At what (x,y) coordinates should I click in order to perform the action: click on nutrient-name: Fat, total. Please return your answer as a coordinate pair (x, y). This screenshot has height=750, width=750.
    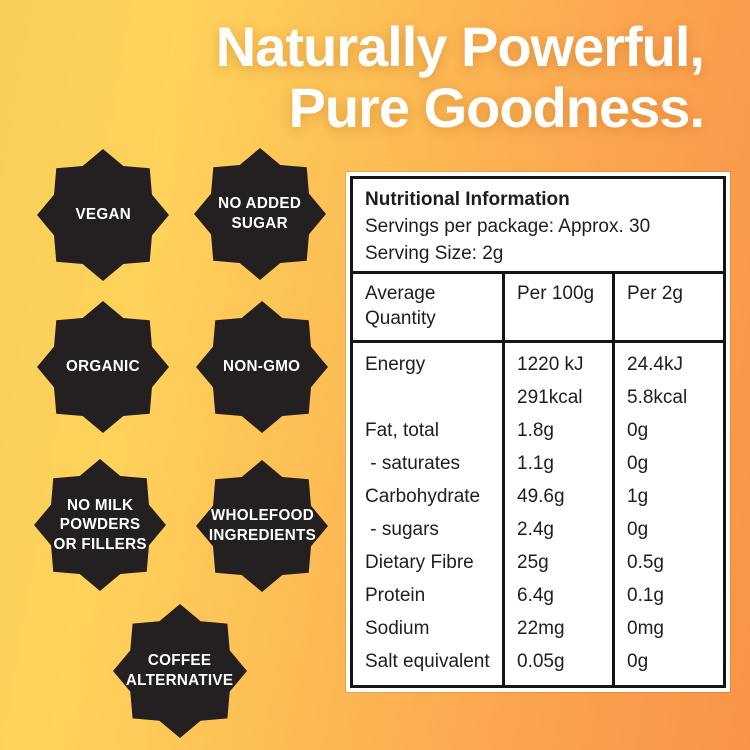
    Looking at the image, I should click on (402, 430).